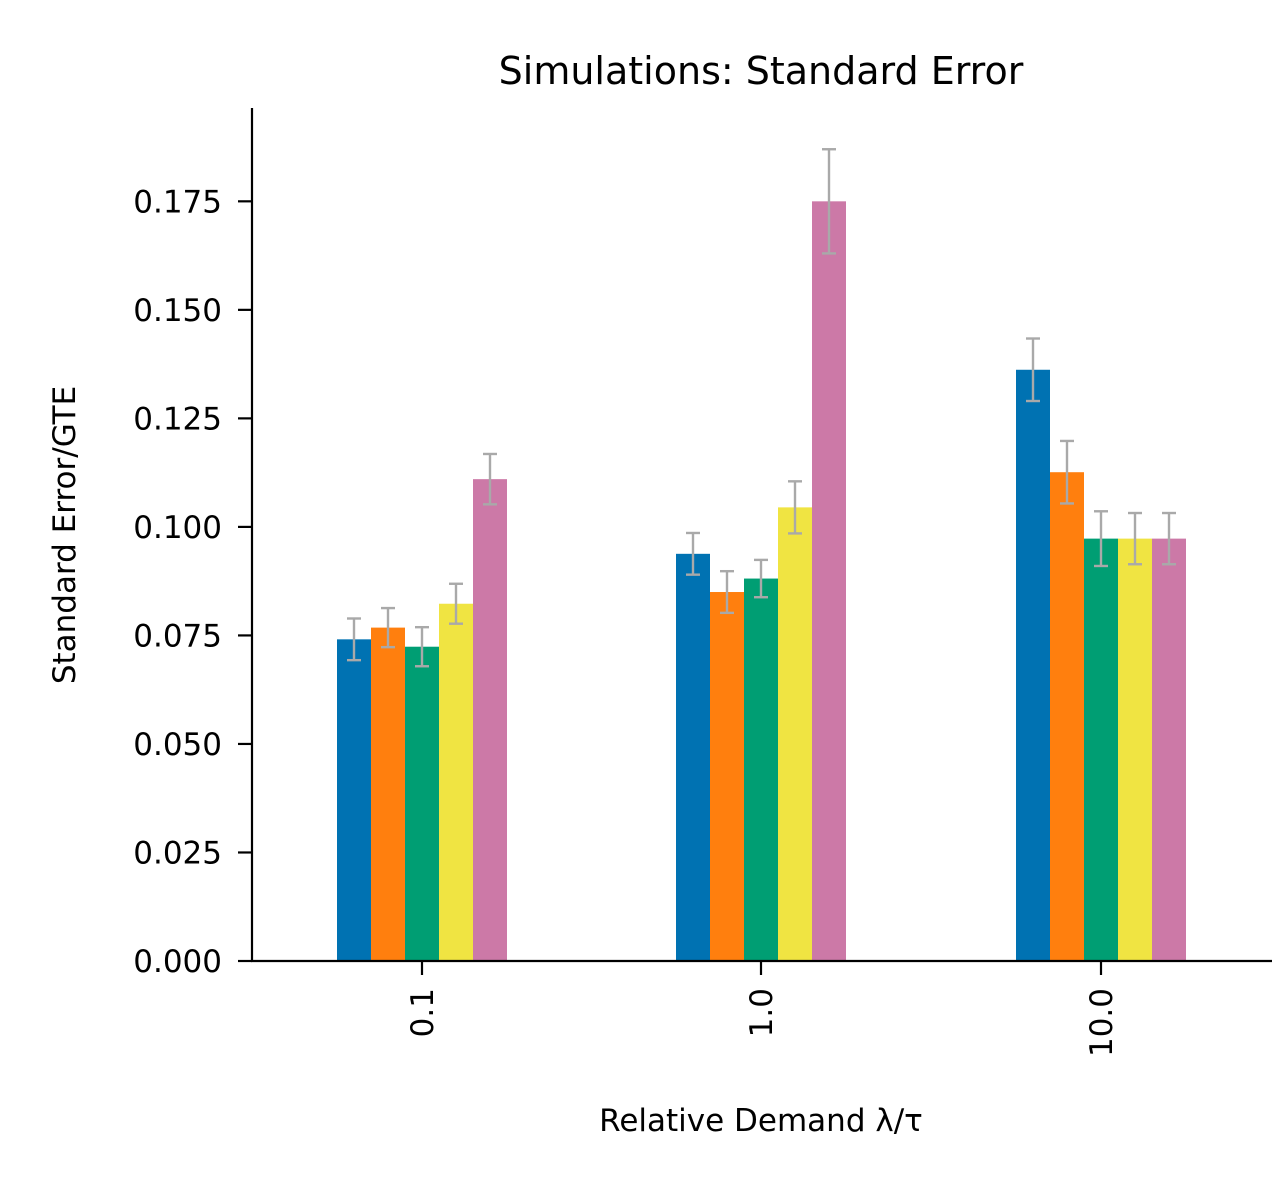 Image resolution: width=1272 pixels, height=1198 pixels. Describe the element at coordinates (1067, 472) in the screenshot. I see `error-bar-10.0-series-2` at that location.